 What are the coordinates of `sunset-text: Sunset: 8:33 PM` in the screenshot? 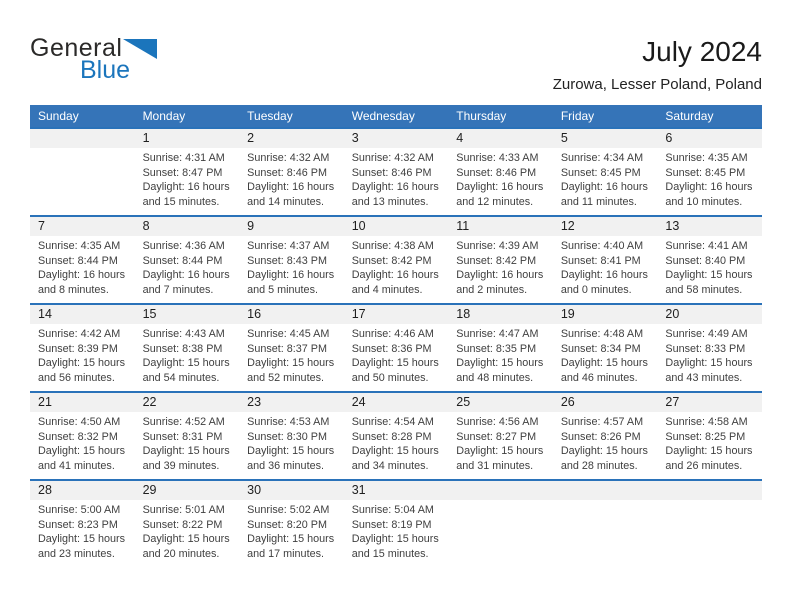 It's located at (705, 348).